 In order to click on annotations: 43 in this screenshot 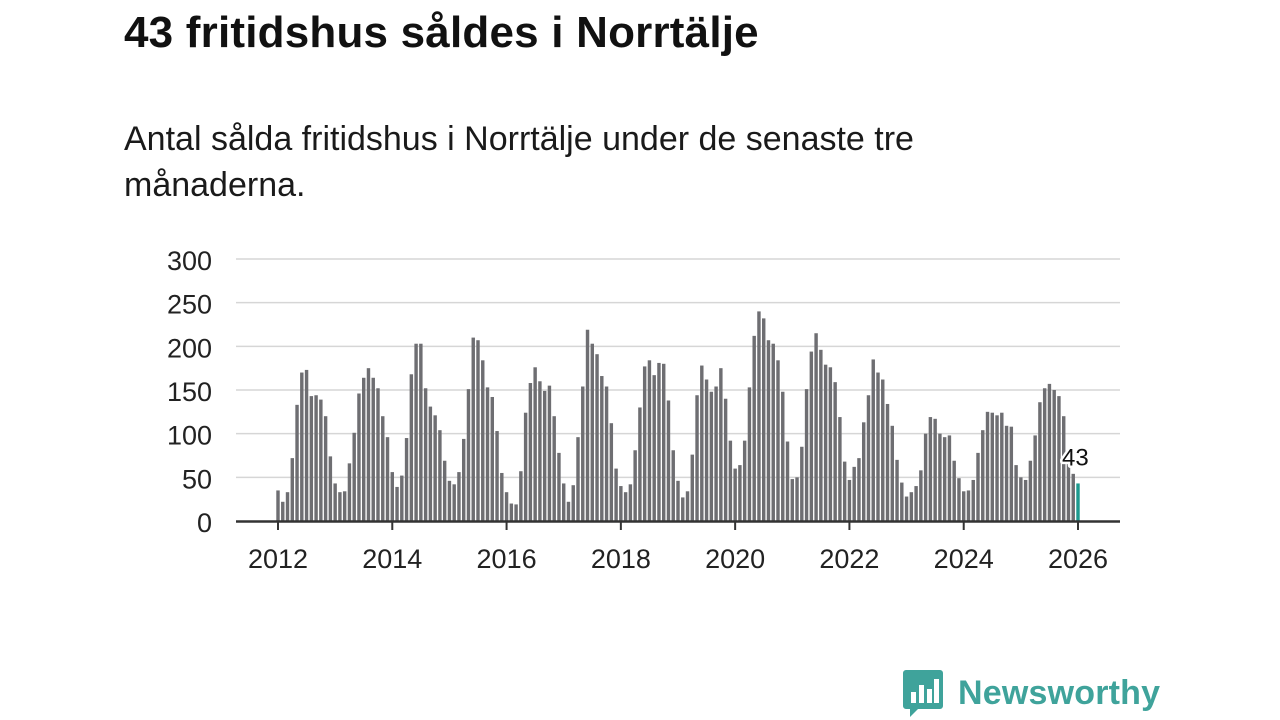, I will do `click(1076, 458)`.